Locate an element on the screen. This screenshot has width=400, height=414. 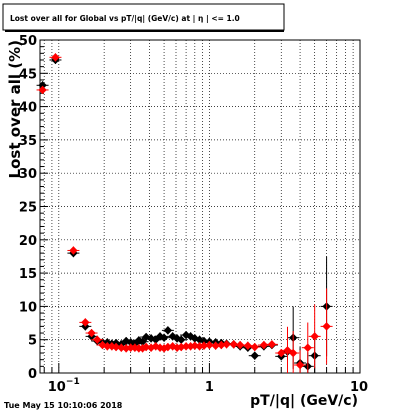
y-tick-label: 0 is located at coordinates (32, 374).